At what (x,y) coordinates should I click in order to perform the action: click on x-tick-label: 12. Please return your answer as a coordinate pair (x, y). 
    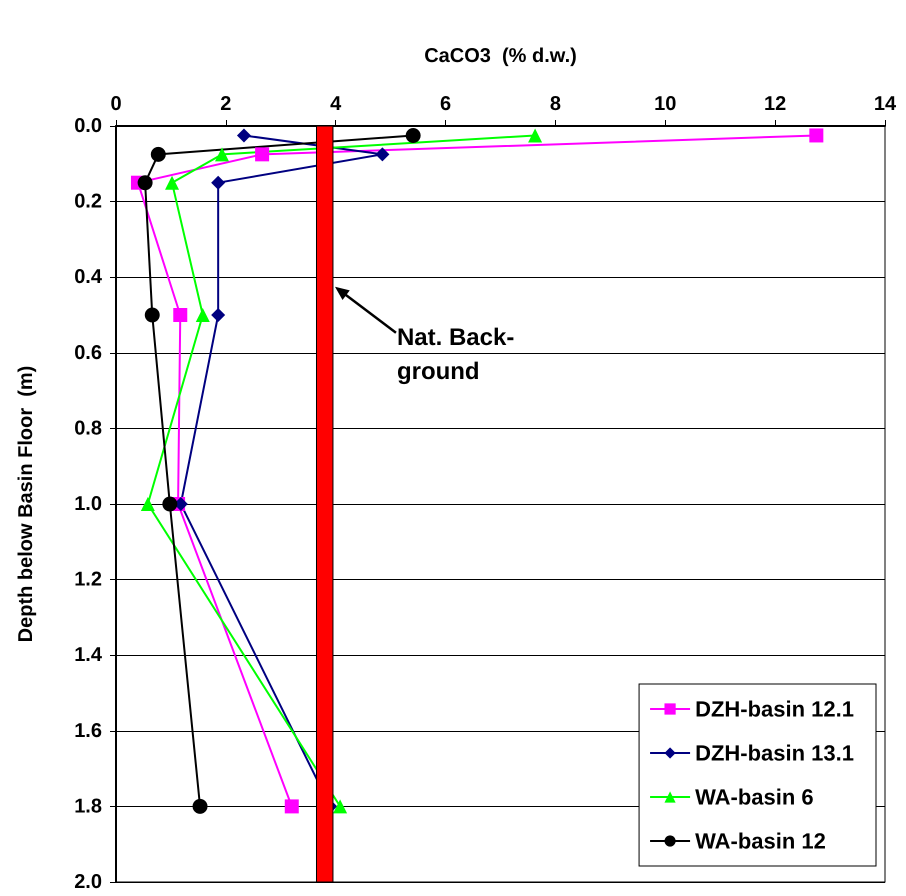
    Looking at the image, I should click on (775, 104).